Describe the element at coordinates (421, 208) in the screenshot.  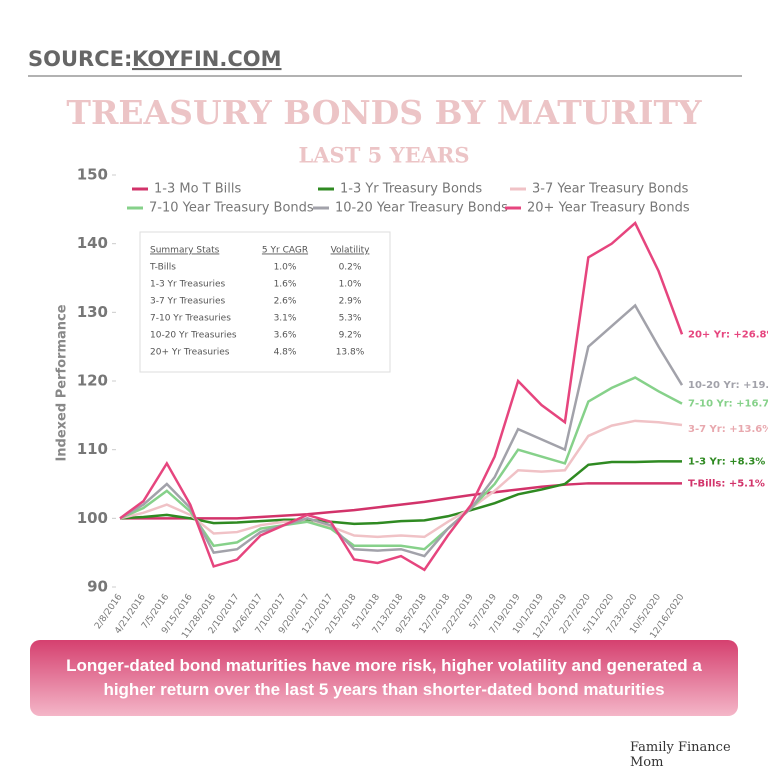
I see `legend-label: 10-20 Year Treasury Bonds` at that location.